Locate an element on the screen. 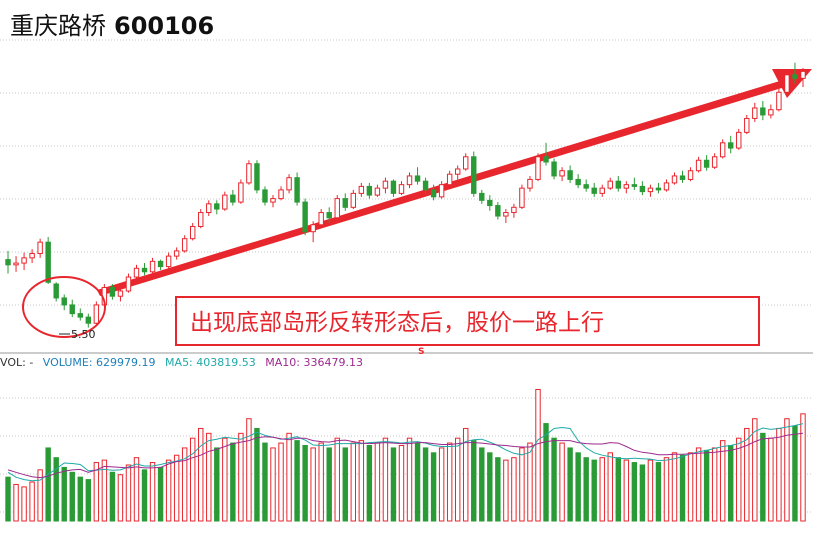  volume-ma-lines is located at coordinates (405, 452).